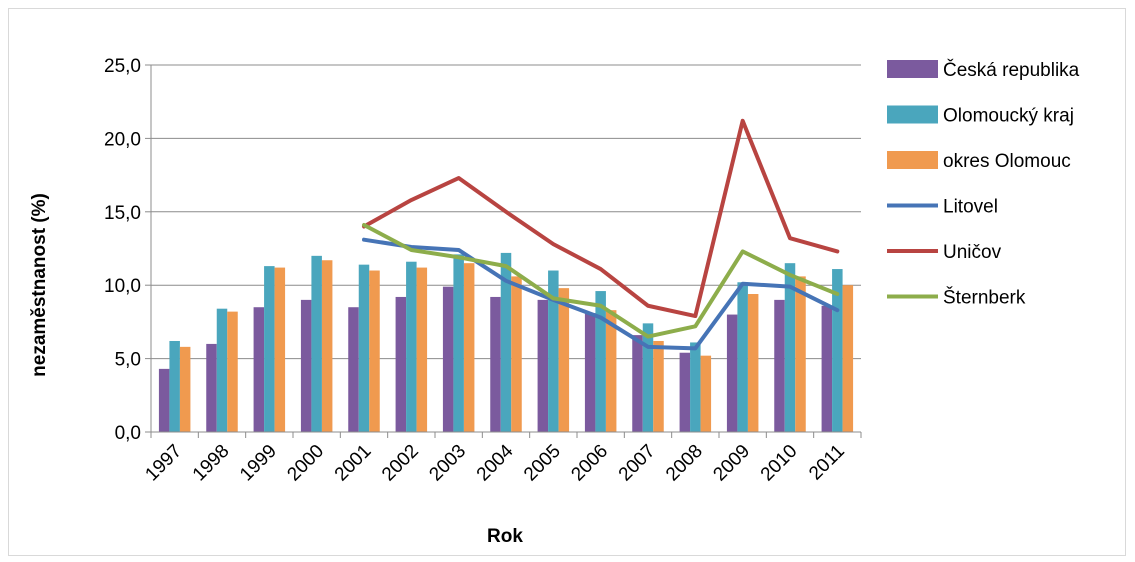 Image resolution: width=1135 pixels, height=562 pixels. I want to click on x-tick-label: 1999, so click(258, 463).